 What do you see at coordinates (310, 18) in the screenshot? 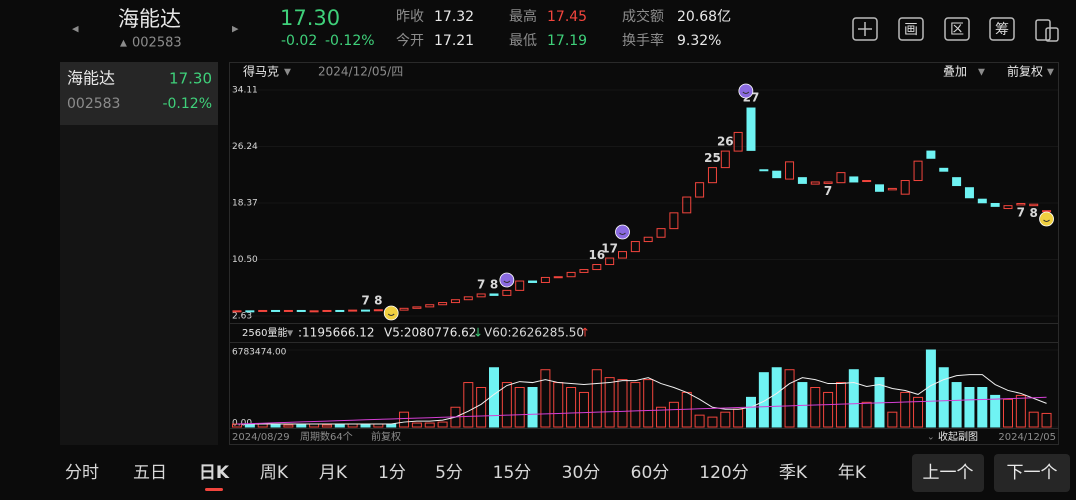
I see `price: 17.30` at bounding box center [310, 18].